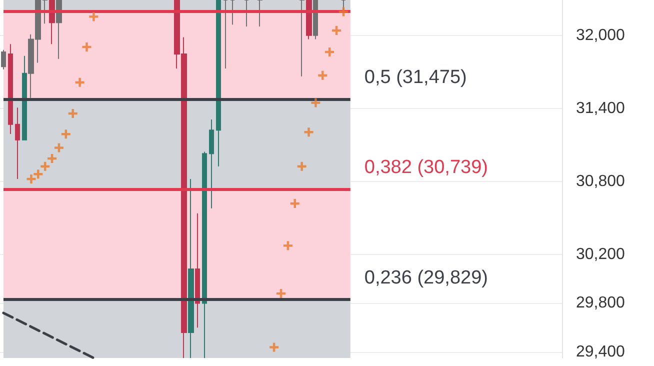  I want to click on y-tick-label: 30,800, so click(601, 181).